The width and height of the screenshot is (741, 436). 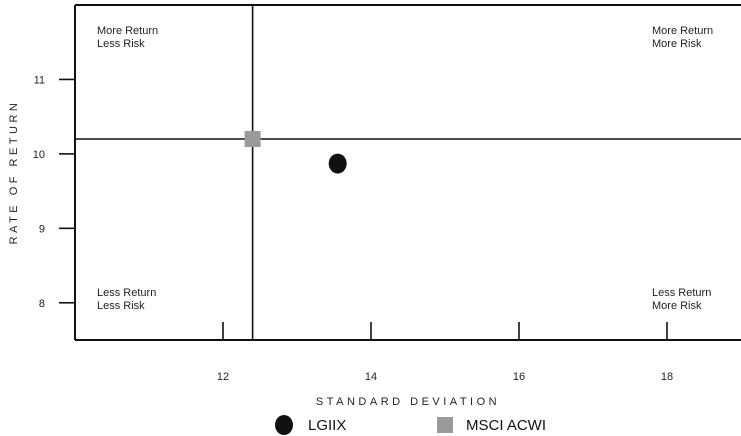 I want to click on quadrant-label-bottom-left: Less Risk, so click(x=121, y=306).